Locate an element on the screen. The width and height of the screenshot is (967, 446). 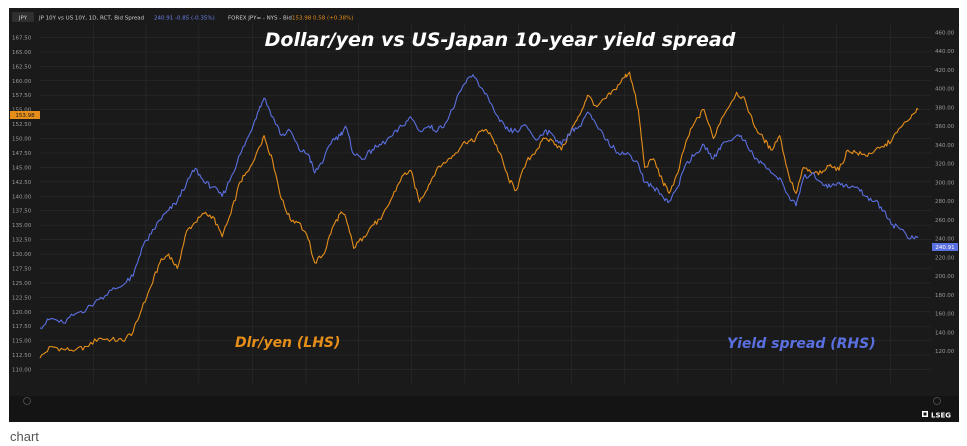
left-tick-label: 147.50 is located at coordinates (22, 154).